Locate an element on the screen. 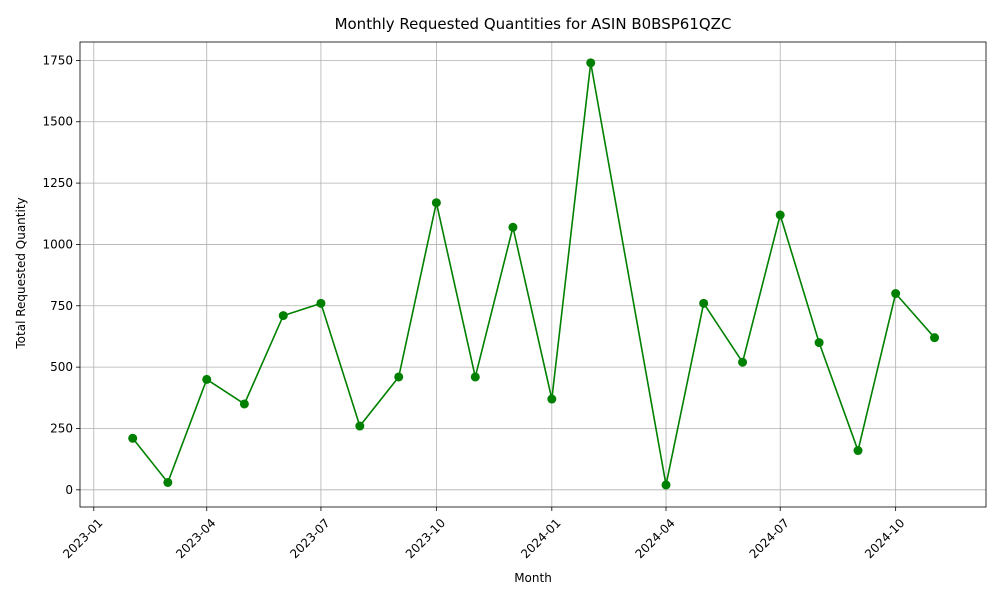 The height and width of the screenshot is (600, 1000). y-tick-label: 0 is located at coordinates (69, 490).